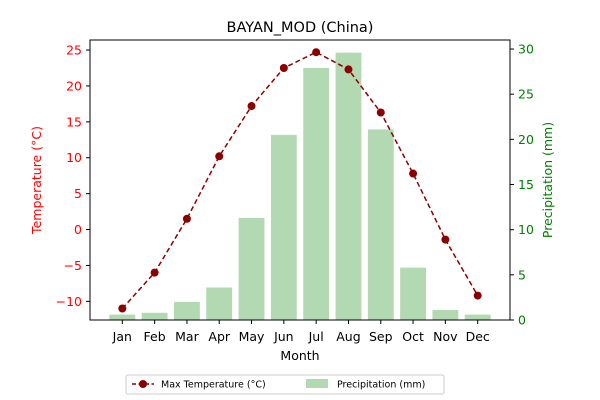 Image resolution: width=600 pixels, height=400 pixels. What do you see at coordinates (36, 180) in the screenshot?
I see `y-axis-left-label: Temperature (°C)` at bounding box center [36, 180].